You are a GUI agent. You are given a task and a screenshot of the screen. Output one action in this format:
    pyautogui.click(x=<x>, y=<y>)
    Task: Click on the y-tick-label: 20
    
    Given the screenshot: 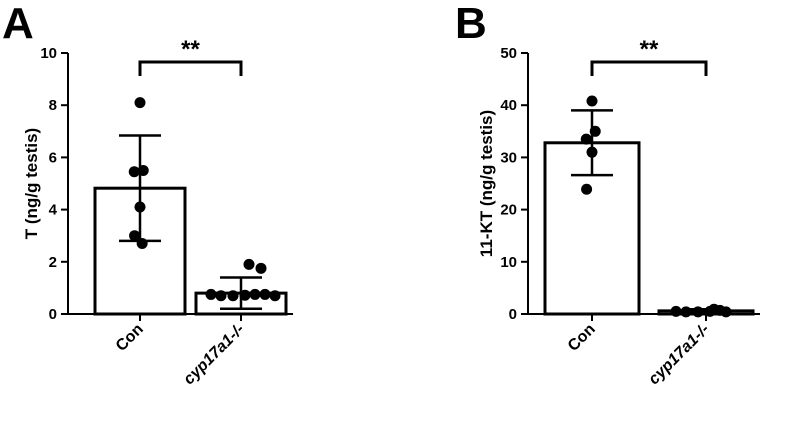 What is the action you would take?
    pyautogui.click(x=508, y=210)
    